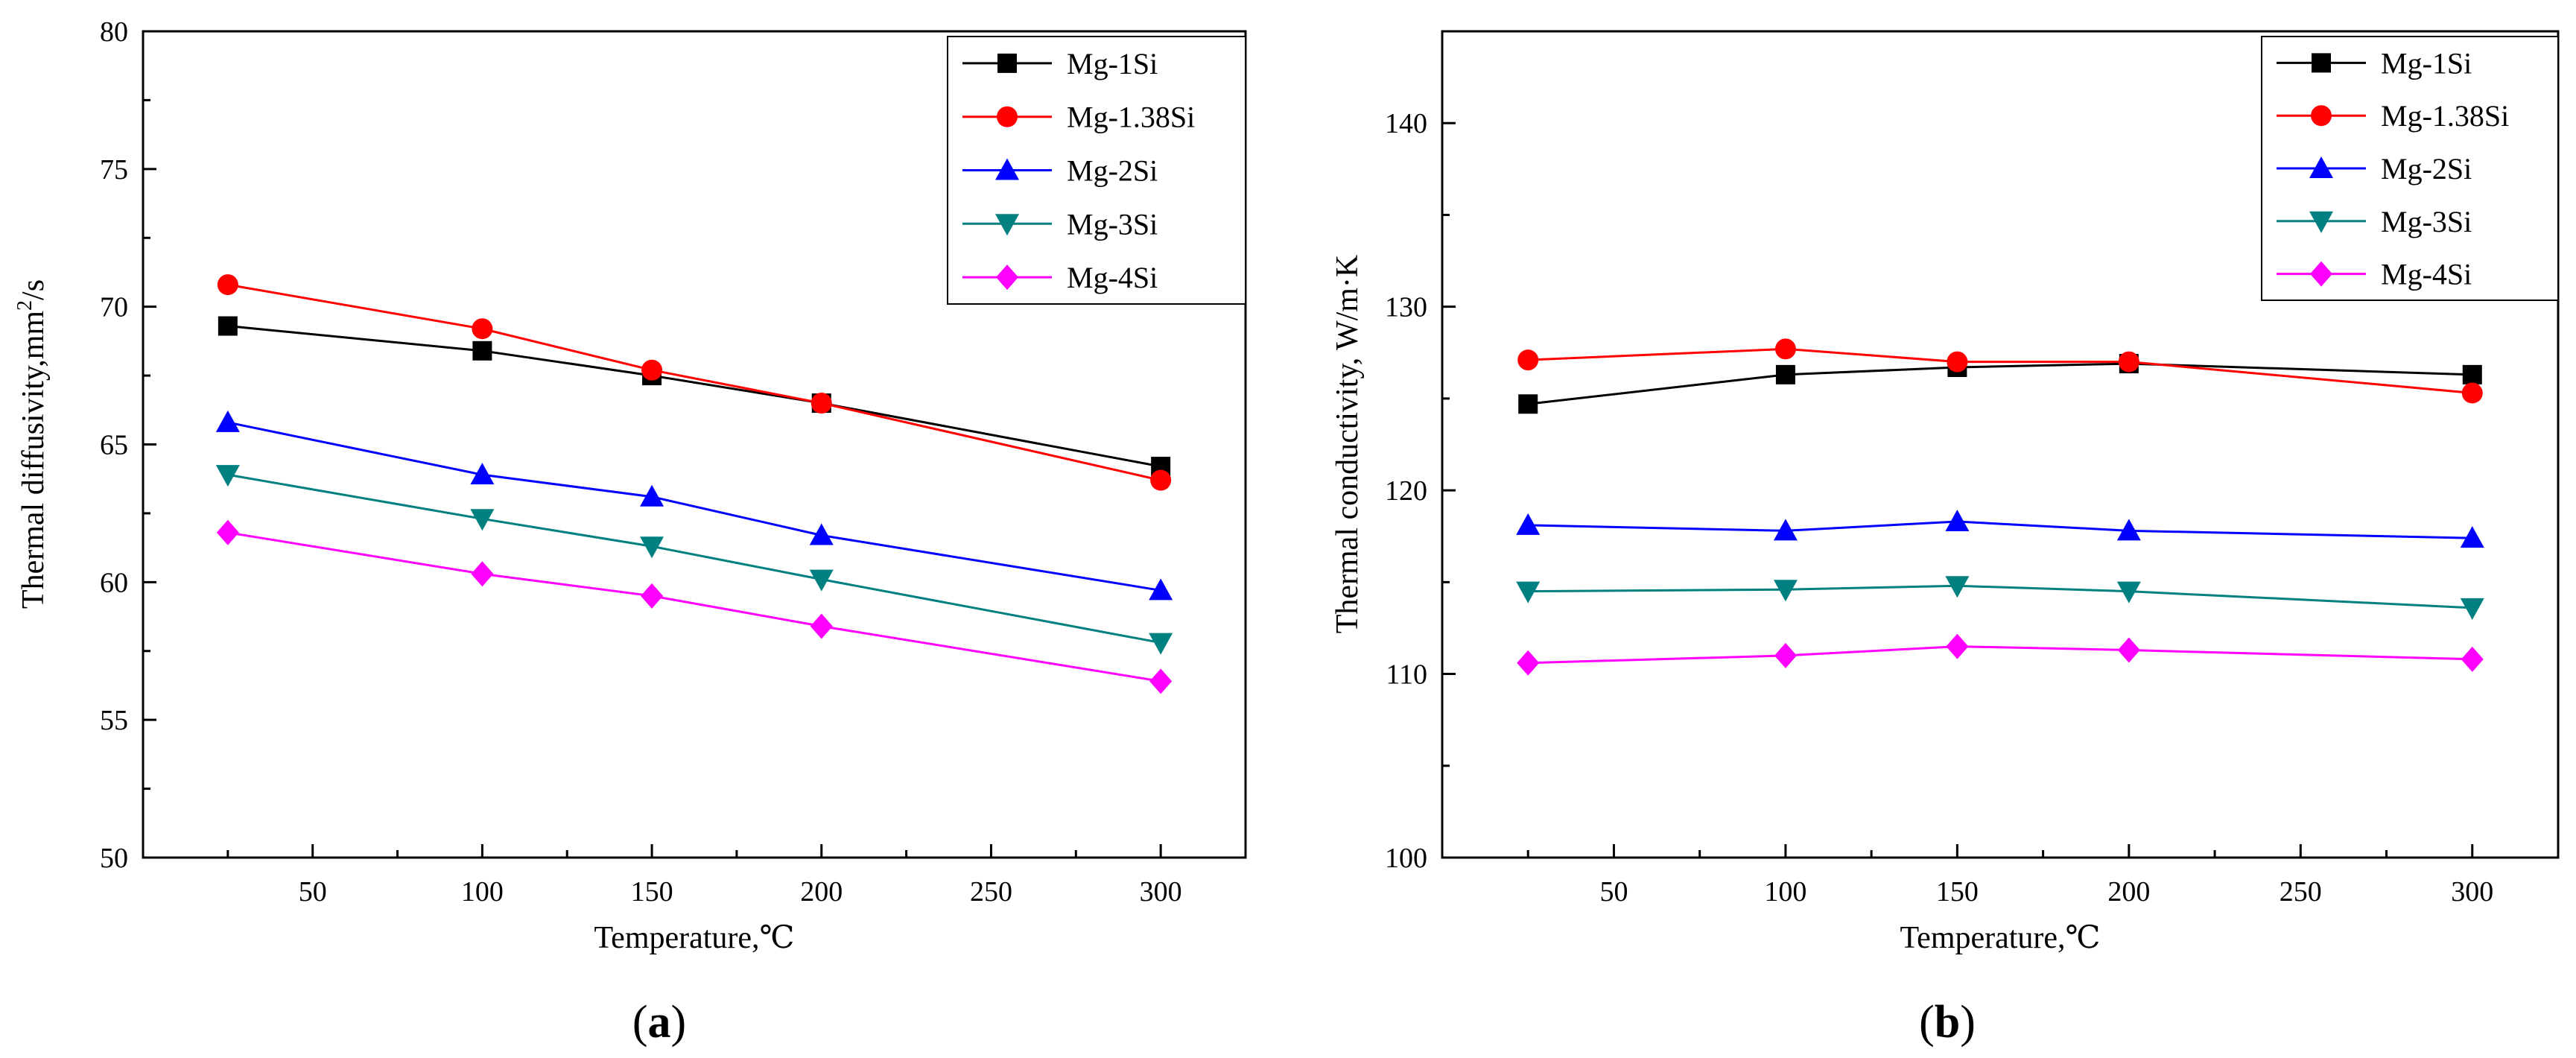 The image size is (2576, 1058). What do you see at coordinates (114, 582) in the screenshot?
I see `y-tick-label: 60` at bounding box center [114, 582].